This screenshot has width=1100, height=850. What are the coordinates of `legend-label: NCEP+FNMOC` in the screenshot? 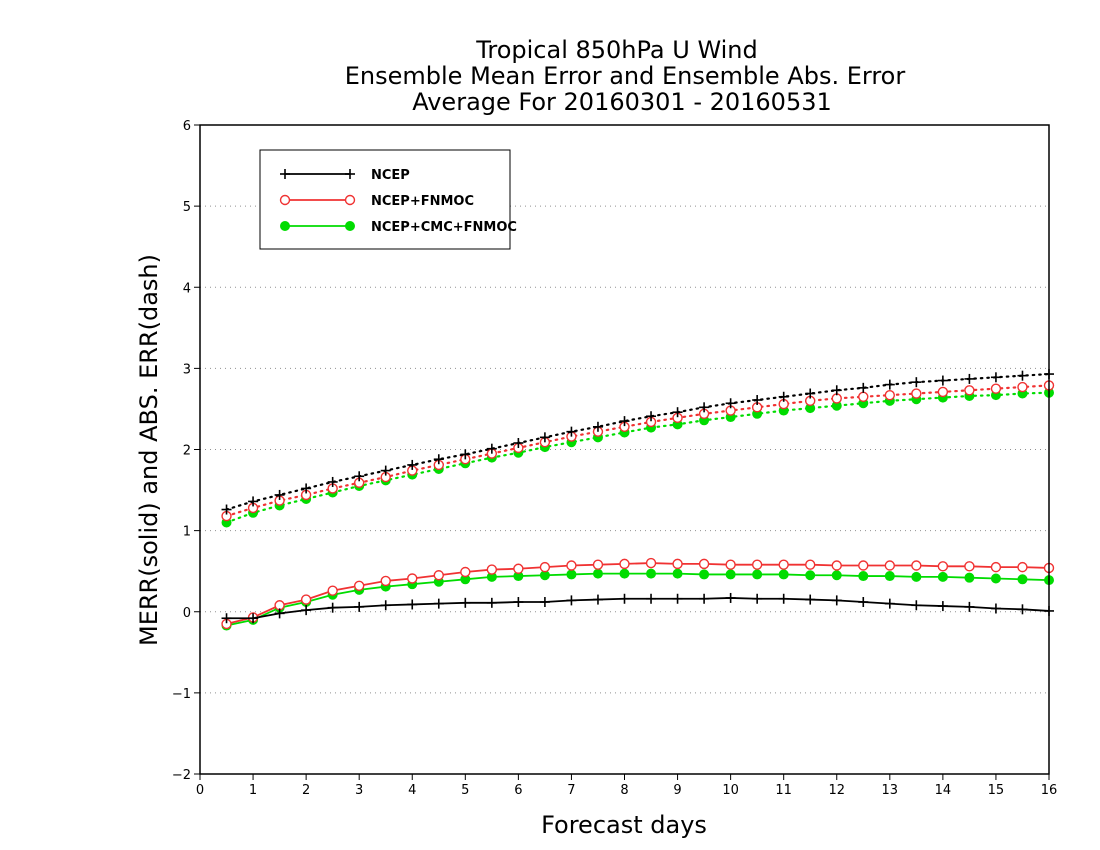 It's located at (422, 201).